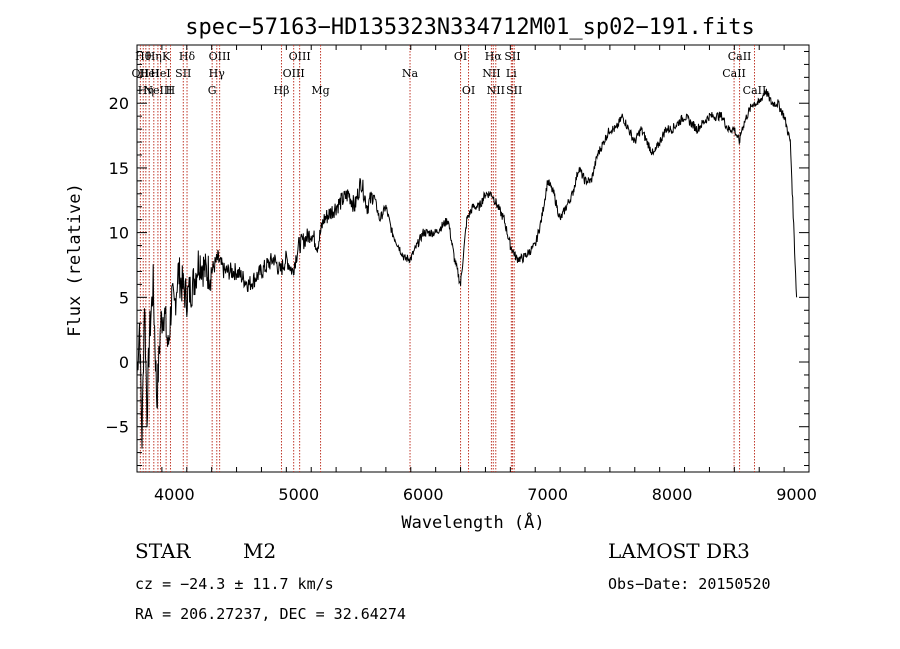 This screenshot has width=900, height=649. What do you see at coordinates (512, 56) in the screenshot?
I see `line-label-25: SII` at bounding box center [512, 56].